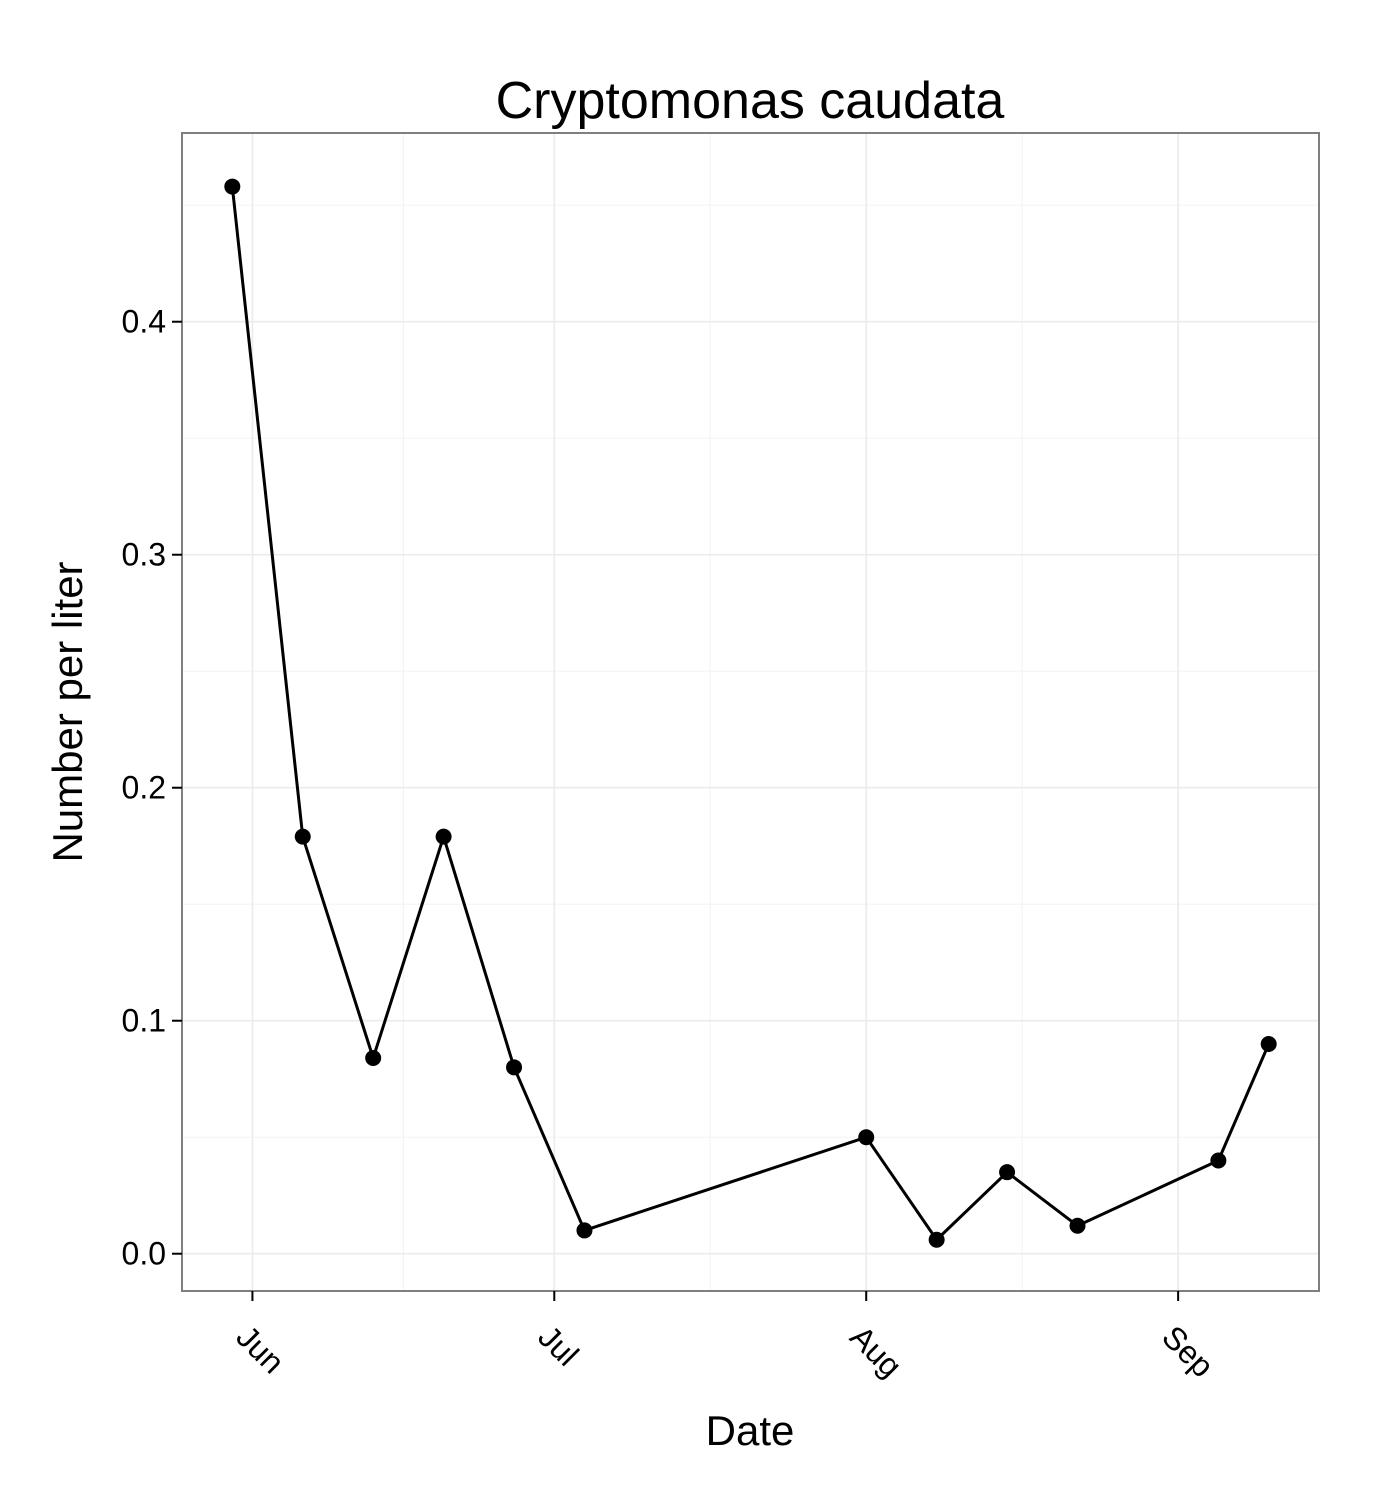  I want to click on x-axis: Jun Jul Aug Sep, so click(725, 1337).